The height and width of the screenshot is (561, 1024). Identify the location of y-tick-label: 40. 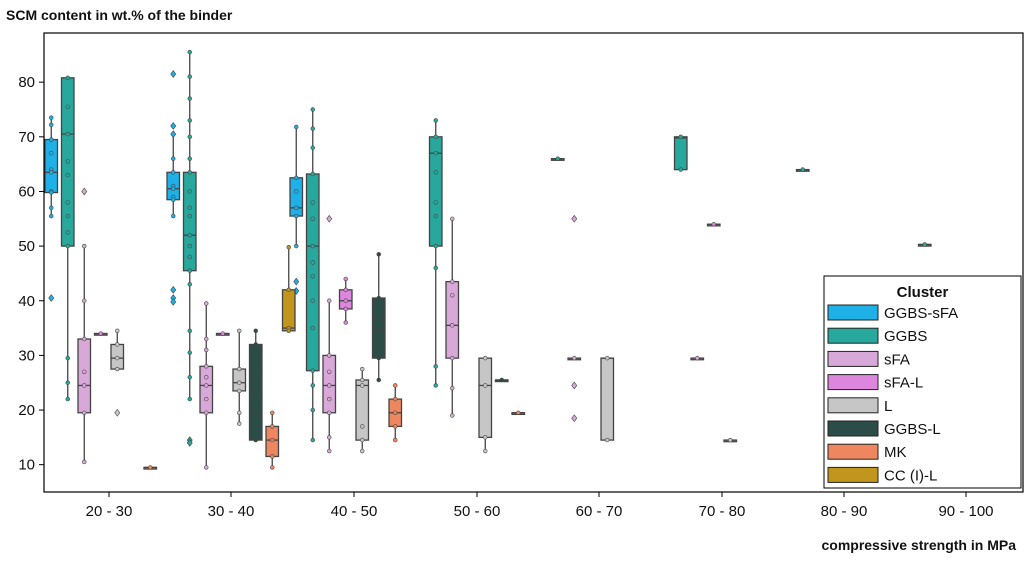
(26, 301).